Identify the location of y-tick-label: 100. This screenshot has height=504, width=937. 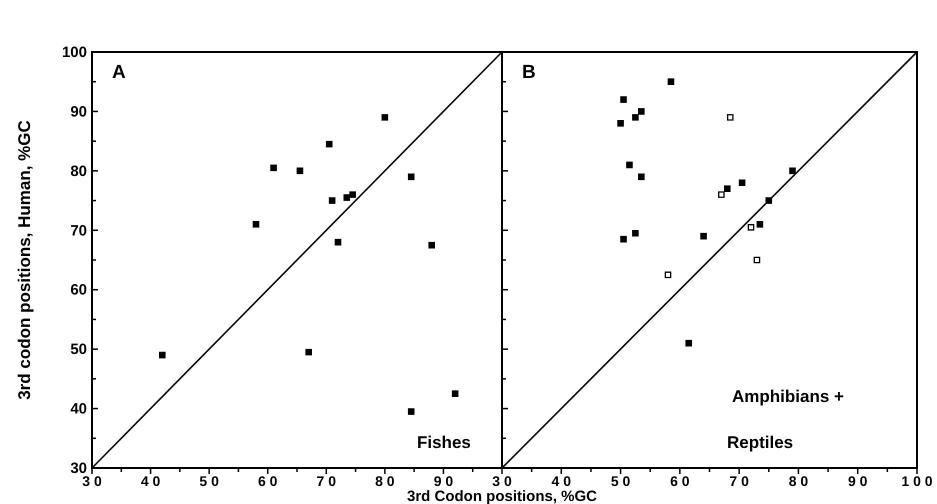
(74, 52).